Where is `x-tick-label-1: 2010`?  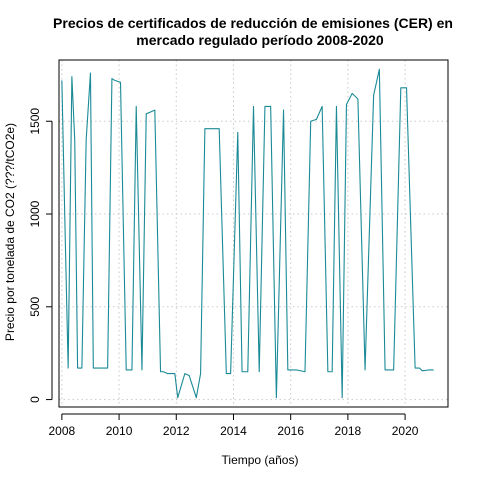 x-tick-label-1: 2010 is located at coordinates (119, 431).